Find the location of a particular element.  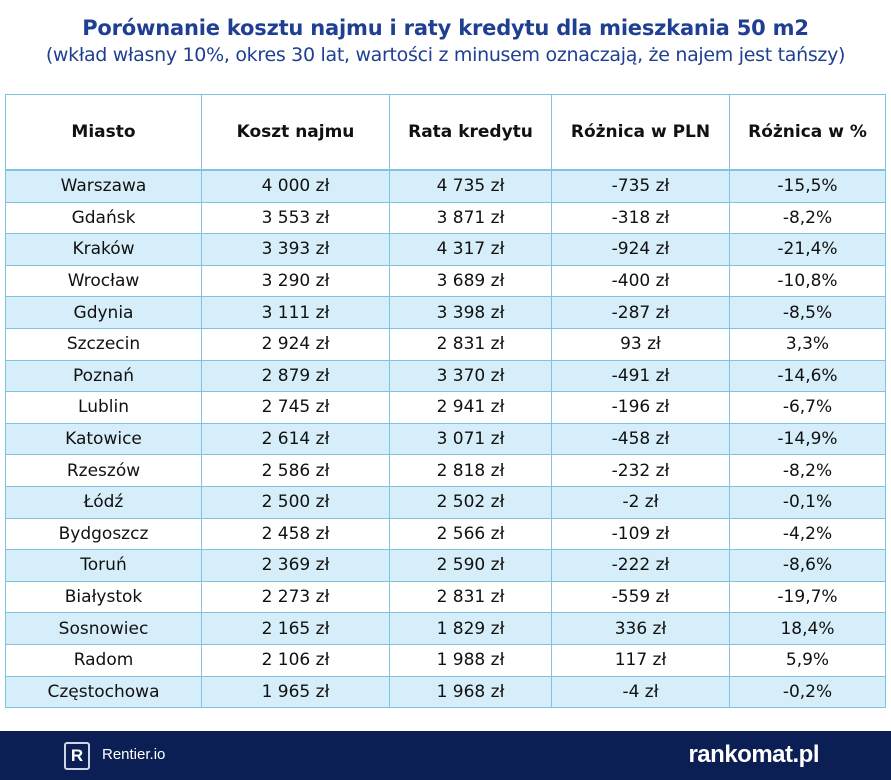

cell-city: Gdynia is located at coordinates (103, 312).